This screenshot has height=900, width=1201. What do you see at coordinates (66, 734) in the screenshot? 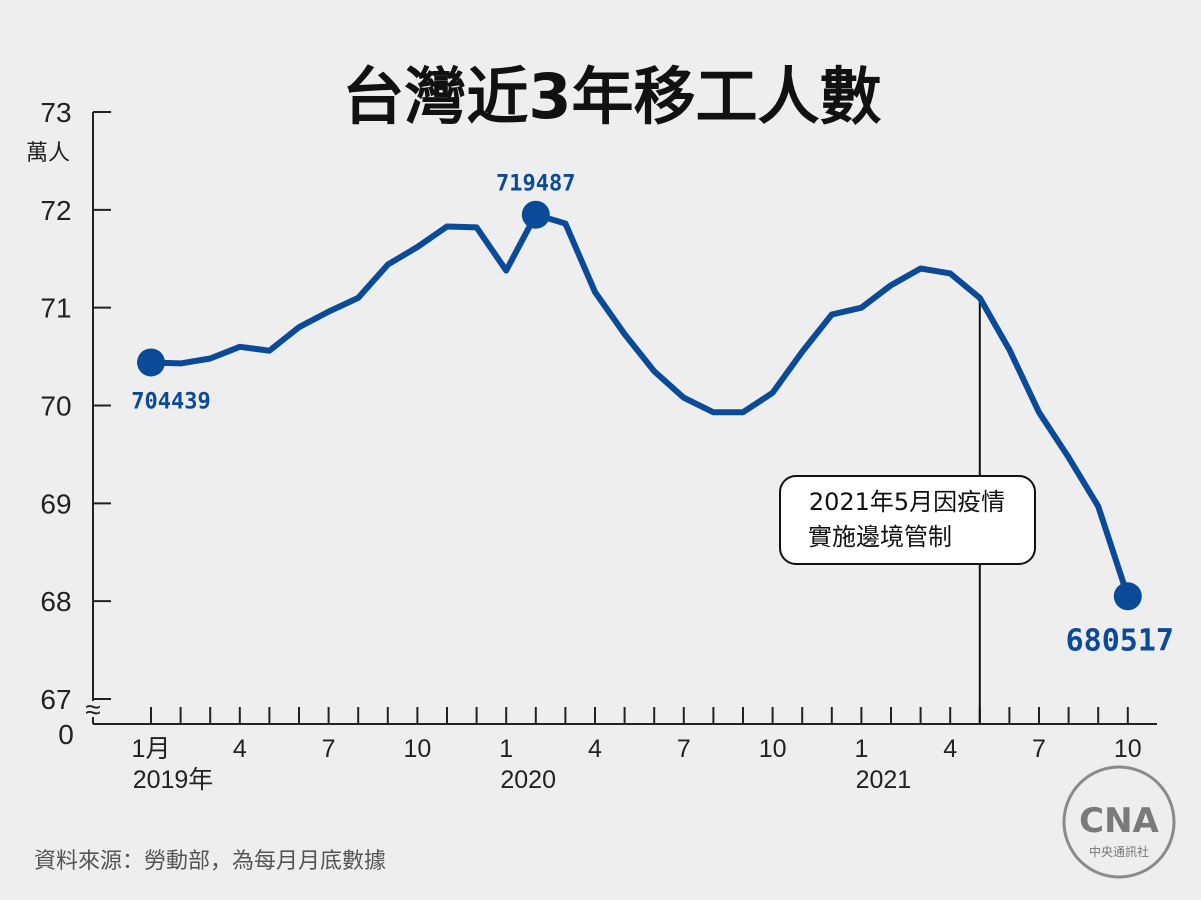
I see `y-axis-zero-label: 0` at bounding box center [66, 734].